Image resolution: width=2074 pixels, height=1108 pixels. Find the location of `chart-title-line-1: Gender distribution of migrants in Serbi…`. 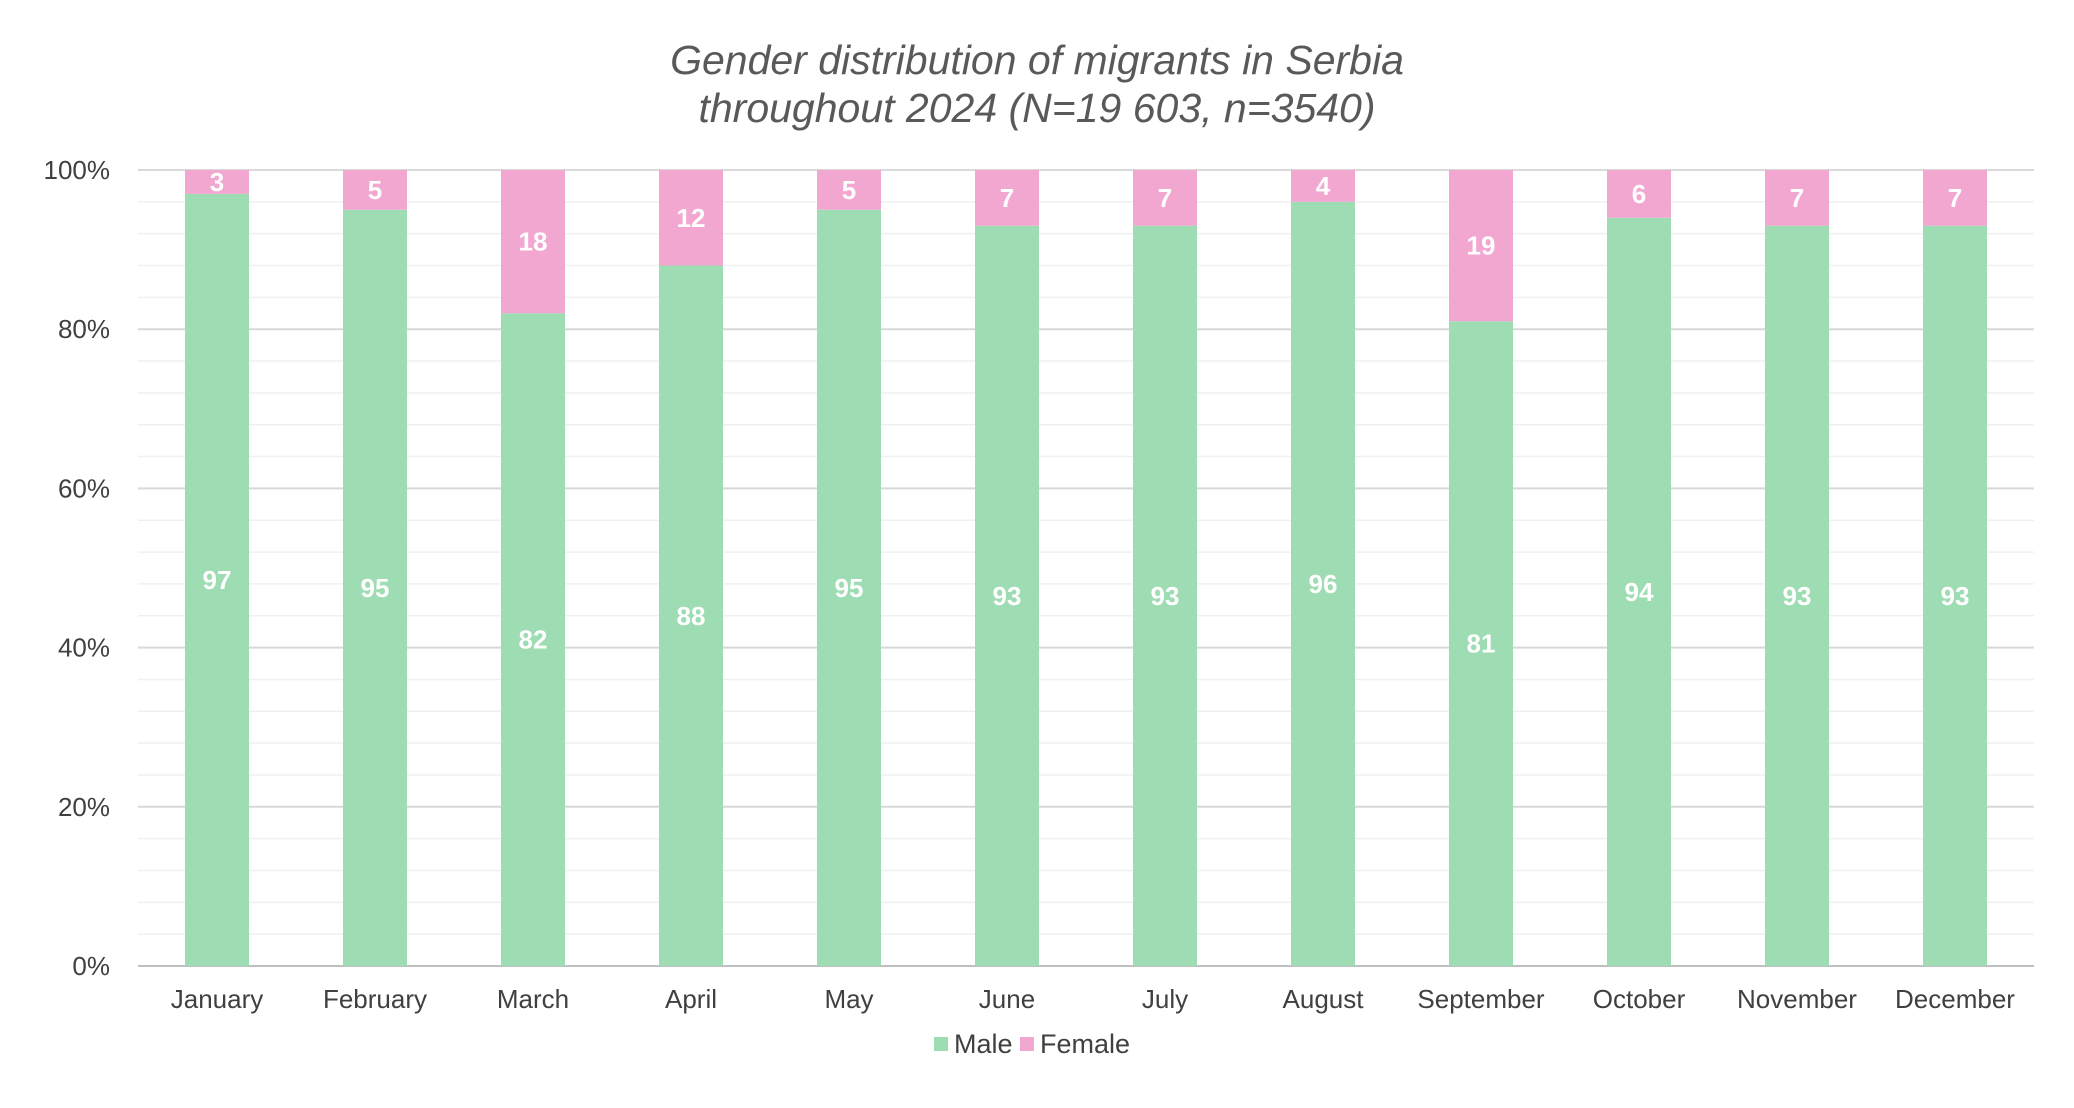

chart-title-line-1: Gender distribution of migrants in Serbi… is located at coordinates (1037, 60).